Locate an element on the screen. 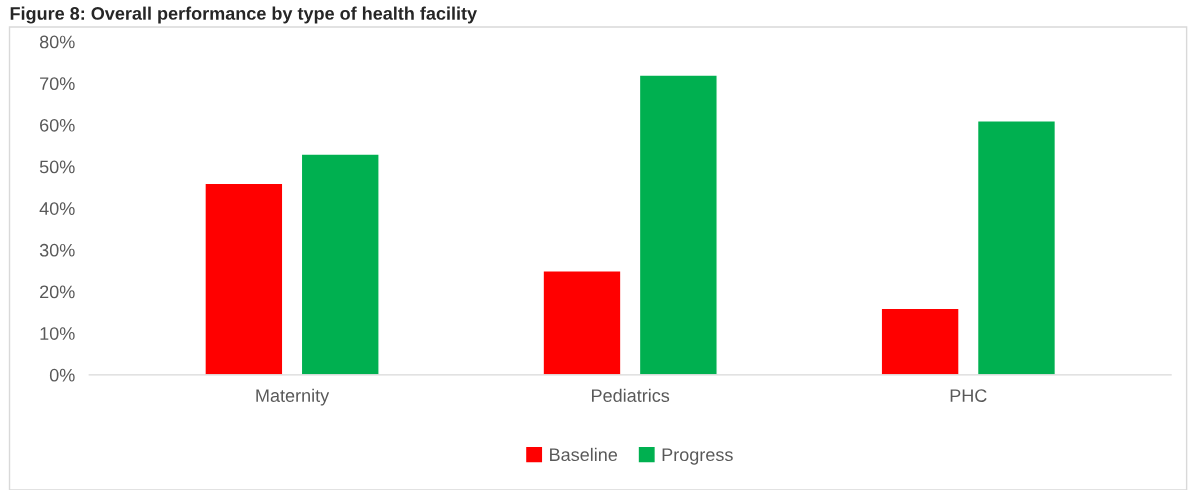 The image size is (1189, 490). y-tick-label: 80% is located at coordinates (57, 42).